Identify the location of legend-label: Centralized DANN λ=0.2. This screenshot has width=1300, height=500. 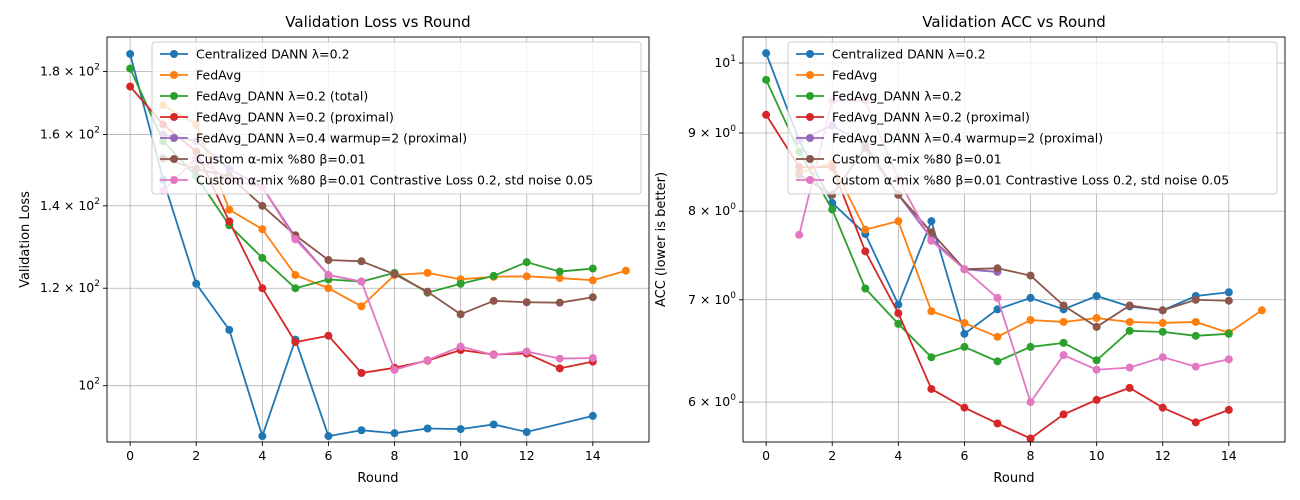
(273, 54).